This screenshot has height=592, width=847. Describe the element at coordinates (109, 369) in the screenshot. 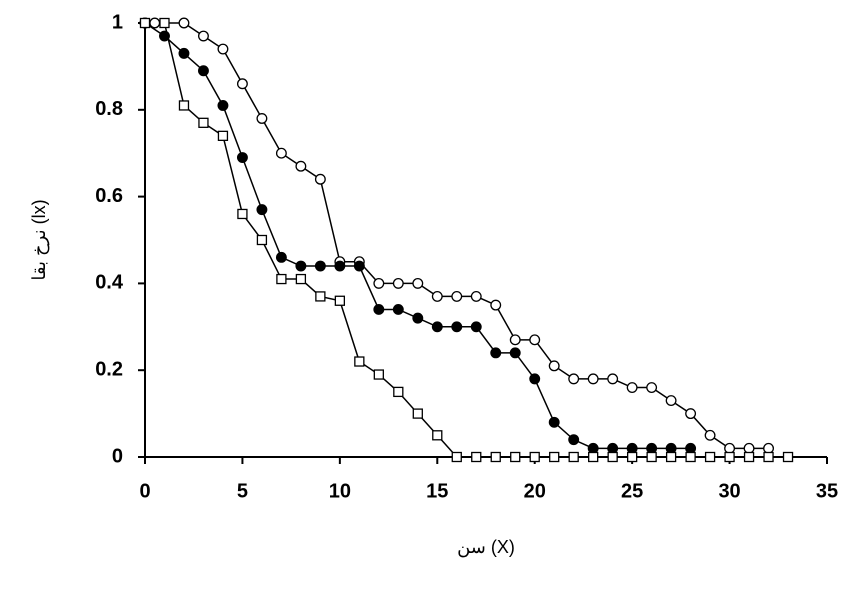

I see `y-tick-label: 0.2` at that location.